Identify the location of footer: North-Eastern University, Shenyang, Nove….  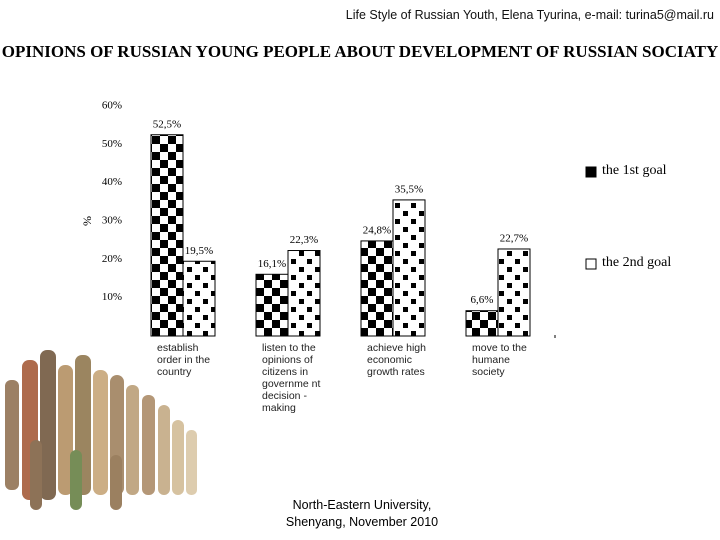
(362, 513).